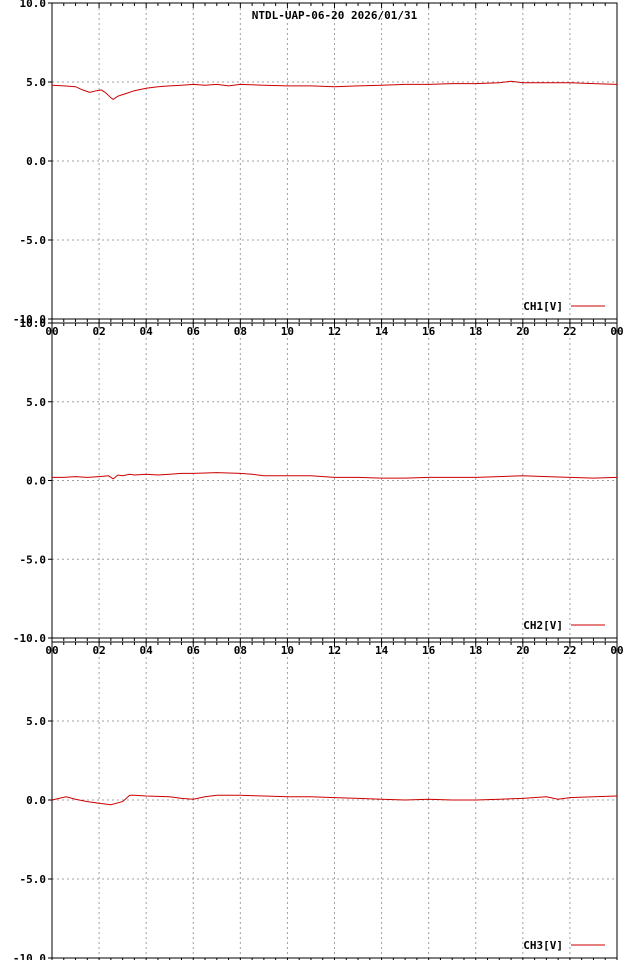 The height and width of the screenshot is (960, 640). What do you see at coordinates (334, 800) in the screenshot?
I see `series-line-CH3[V]` at bounding box center [334, 800].